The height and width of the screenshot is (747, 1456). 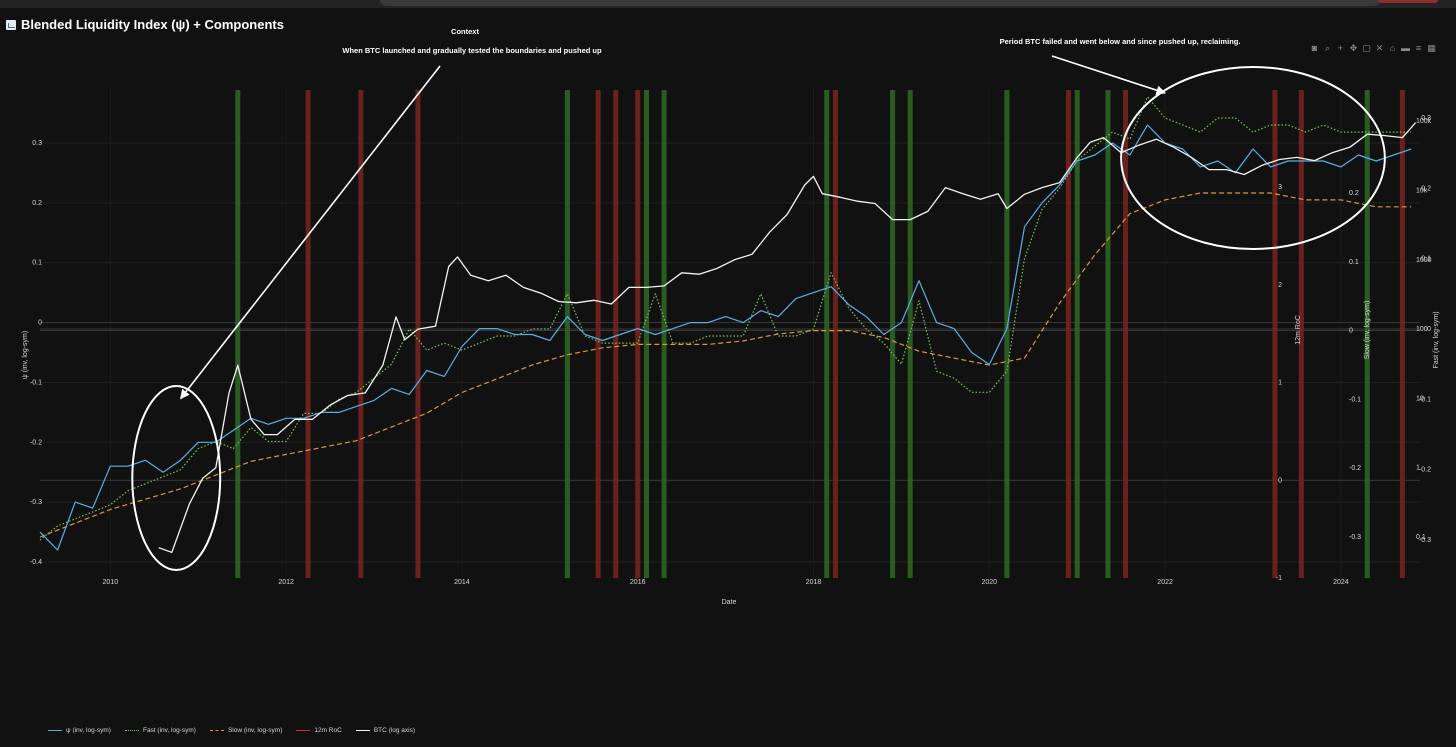 I want to click on logo-icon: ▦, so click(x=1431, y=48).